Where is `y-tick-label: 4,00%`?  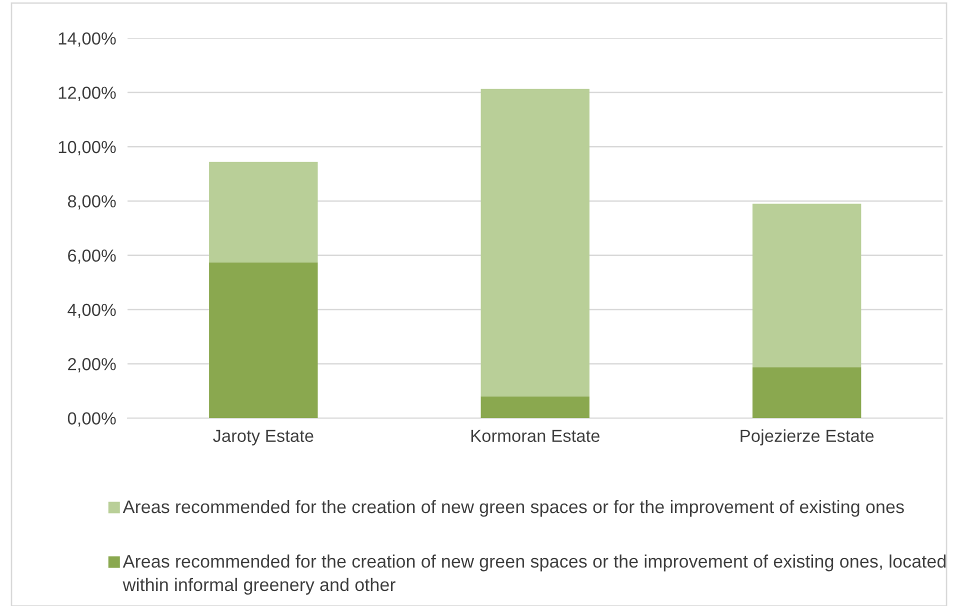 y-tick-label: 4,00% is located at coordinates (92, 311).